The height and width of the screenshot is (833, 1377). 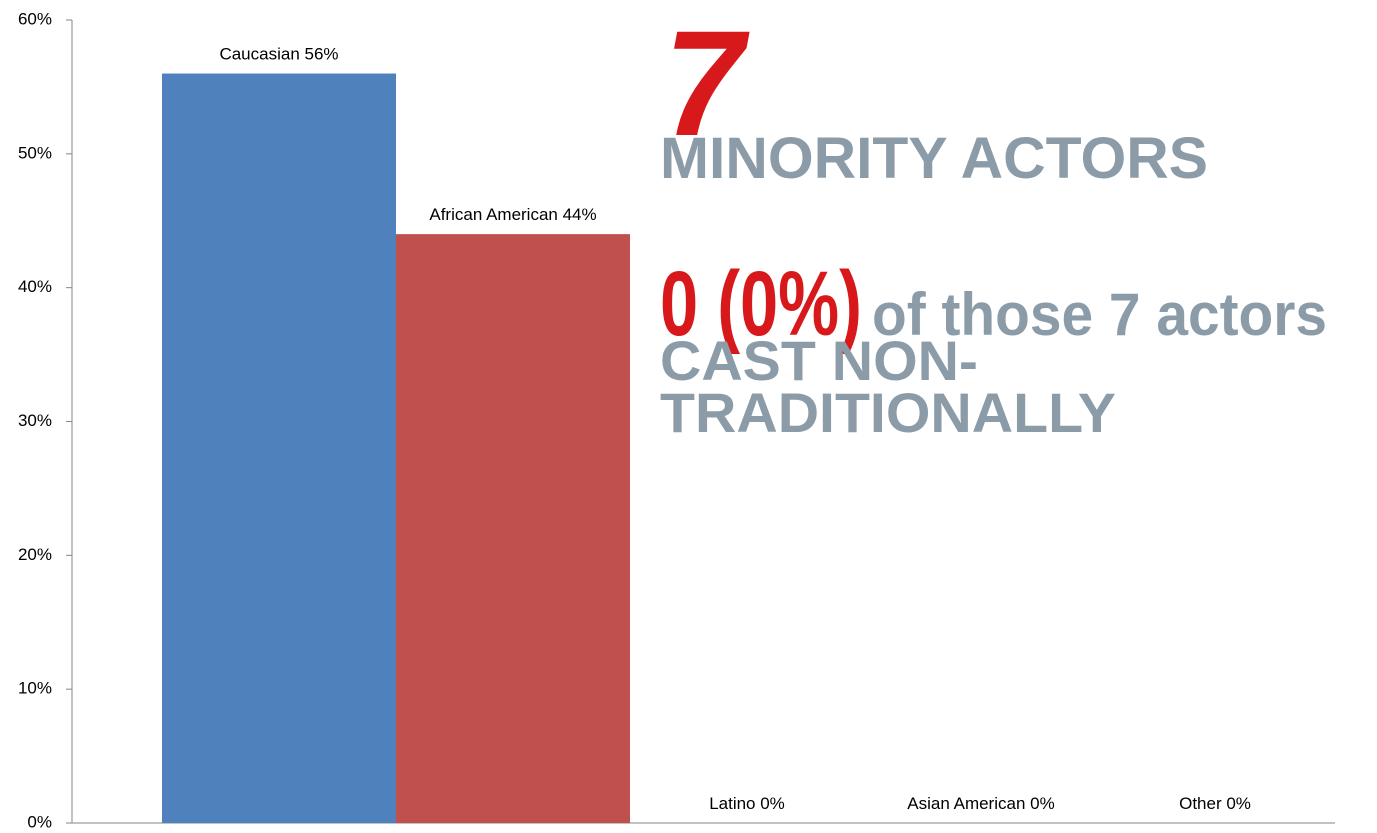 What do you see at coordinates (39, 821) in the screenshot?
I see `y-tick-label: 0%` at bounding box center [39, 821].